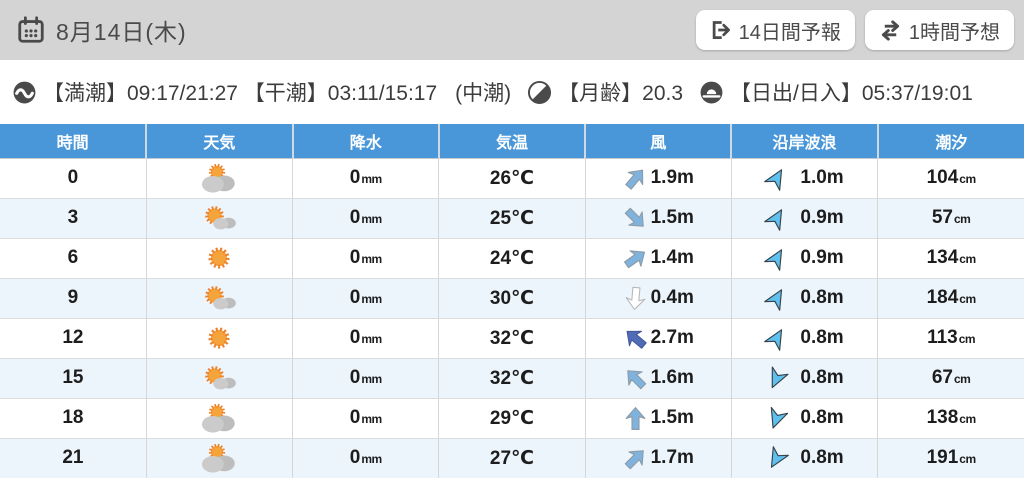  Describe the element at coordinates (939, 30) in the screenshot. I see `one-hour-forecast-button: 1時間予想` at that location.